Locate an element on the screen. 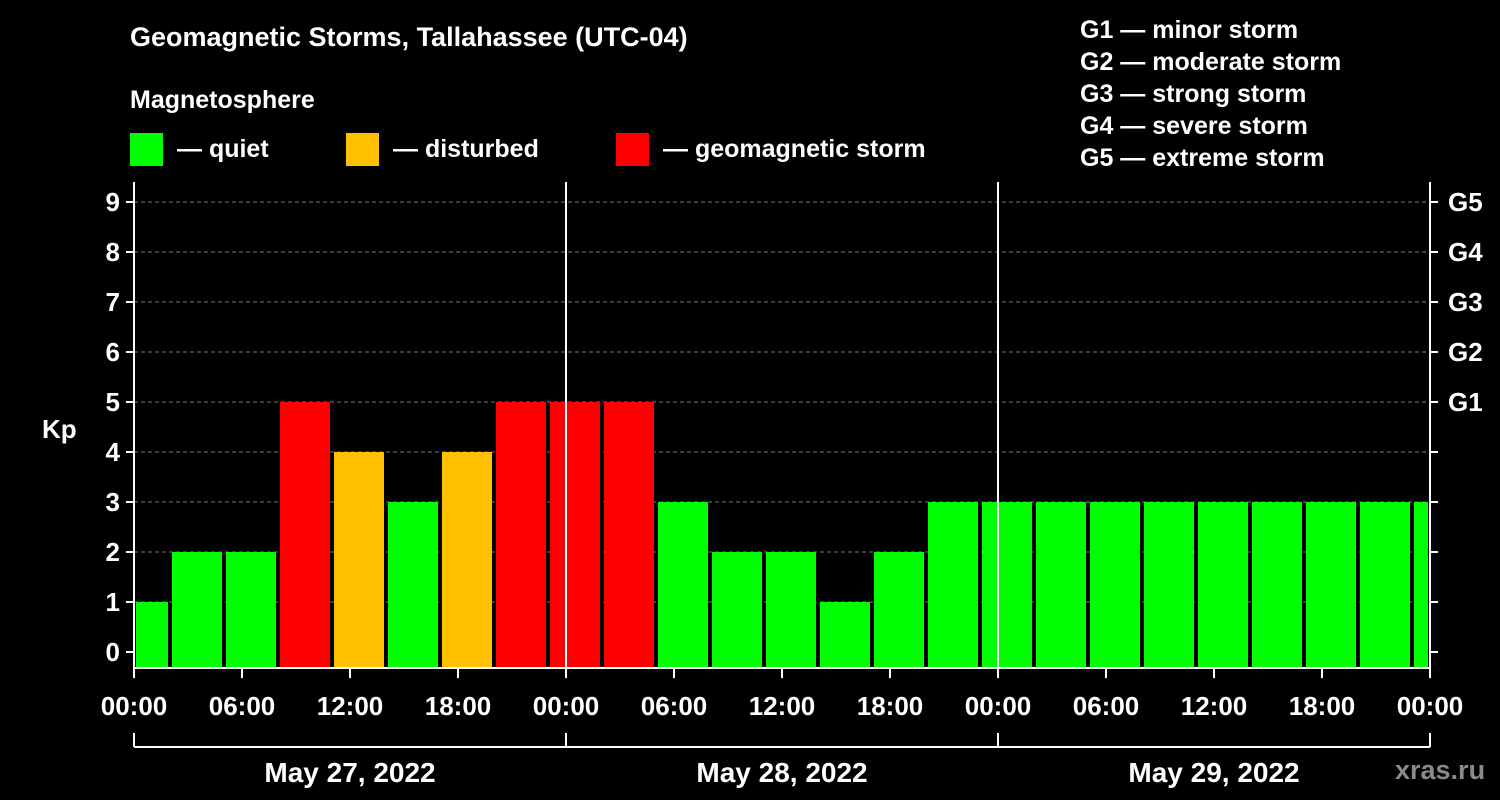  right-label-G2: G2 is located at coordinates (1465, 352).